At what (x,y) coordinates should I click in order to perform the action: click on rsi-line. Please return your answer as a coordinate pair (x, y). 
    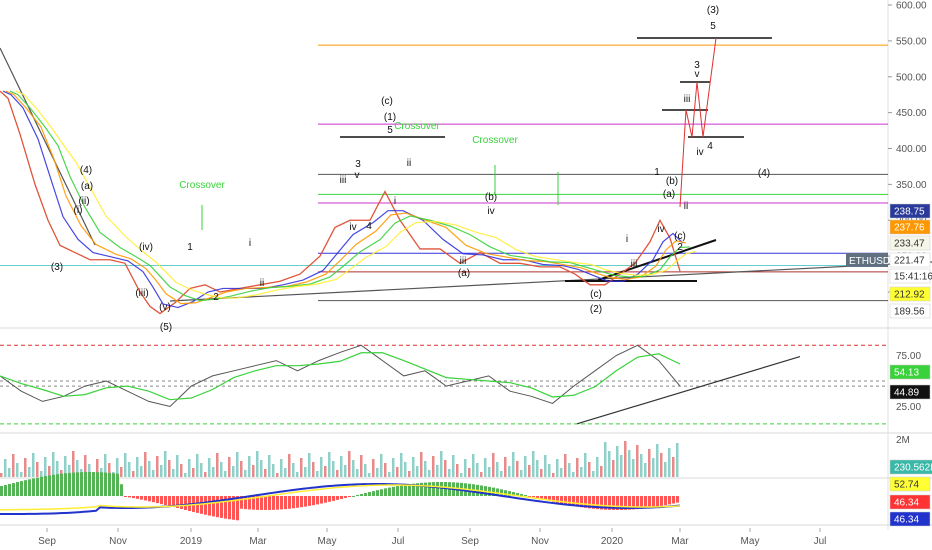
    Looking at the image, I should click on (340, 376).